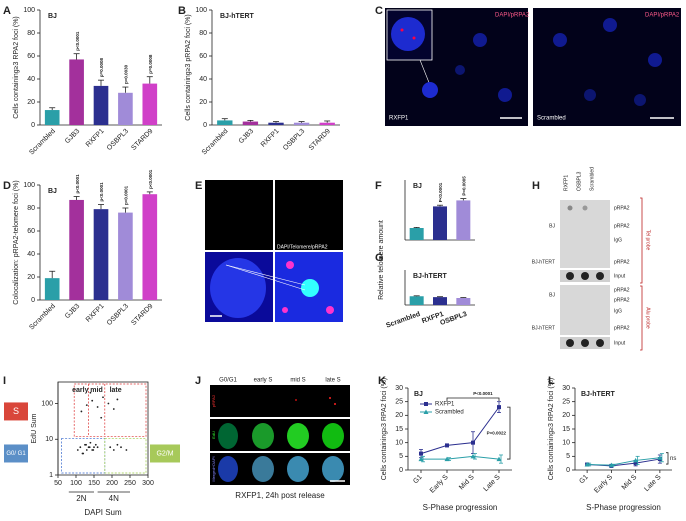 This screenshot has height=521, width=686. I want to click on stain-label: DAPI/pRPA2, so click(662, 16).